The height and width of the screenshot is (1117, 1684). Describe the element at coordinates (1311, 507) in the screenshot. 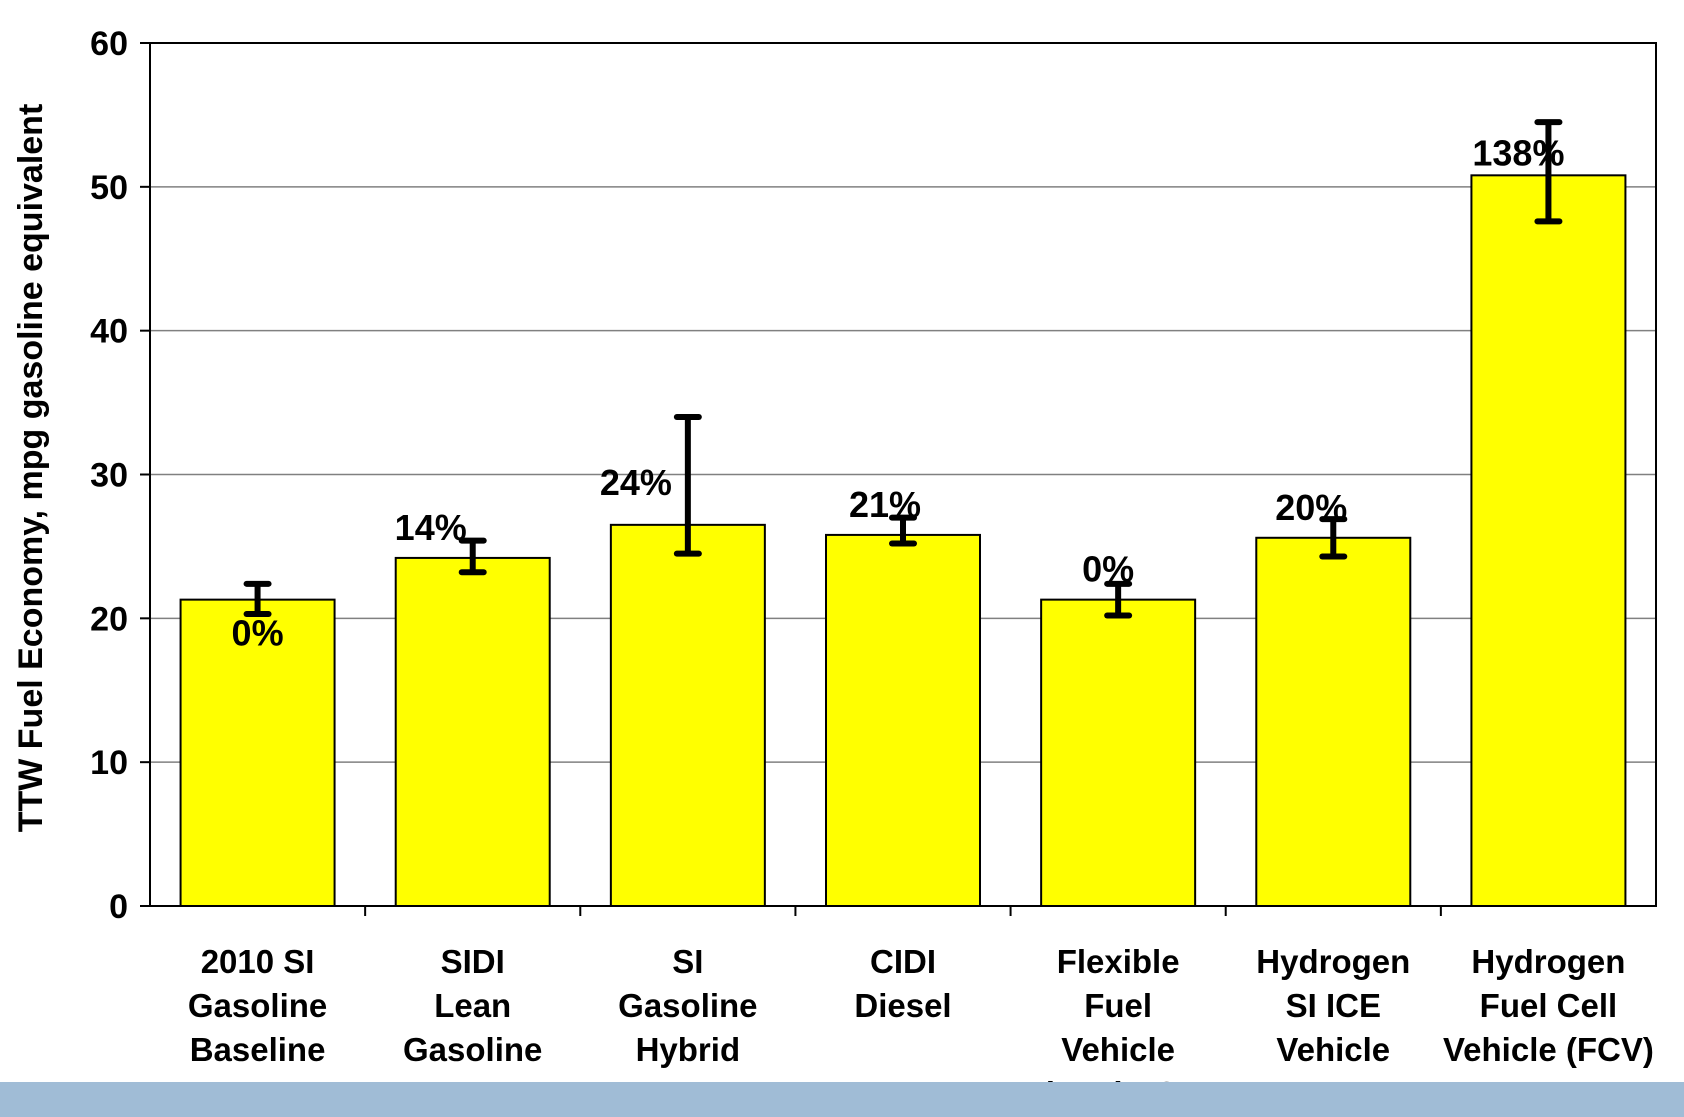

I see `data-label: 20%` at that location.